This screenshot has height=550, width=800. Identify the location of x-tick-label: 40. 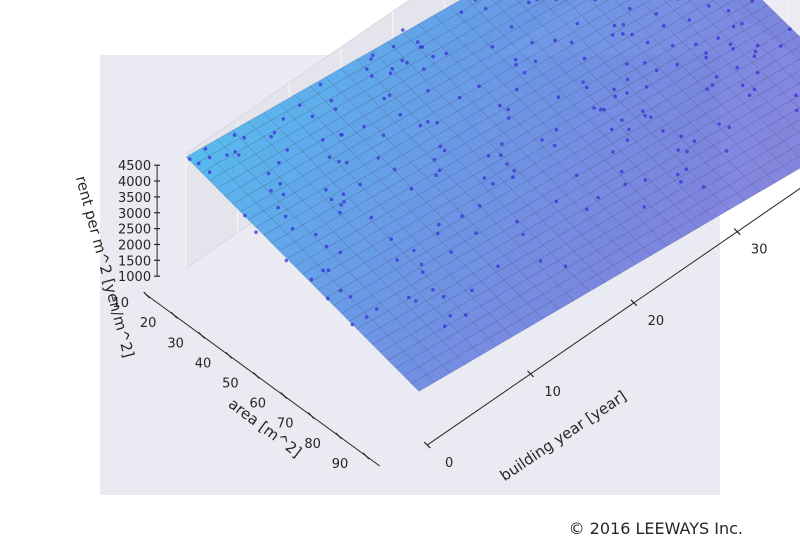
(203, 363).